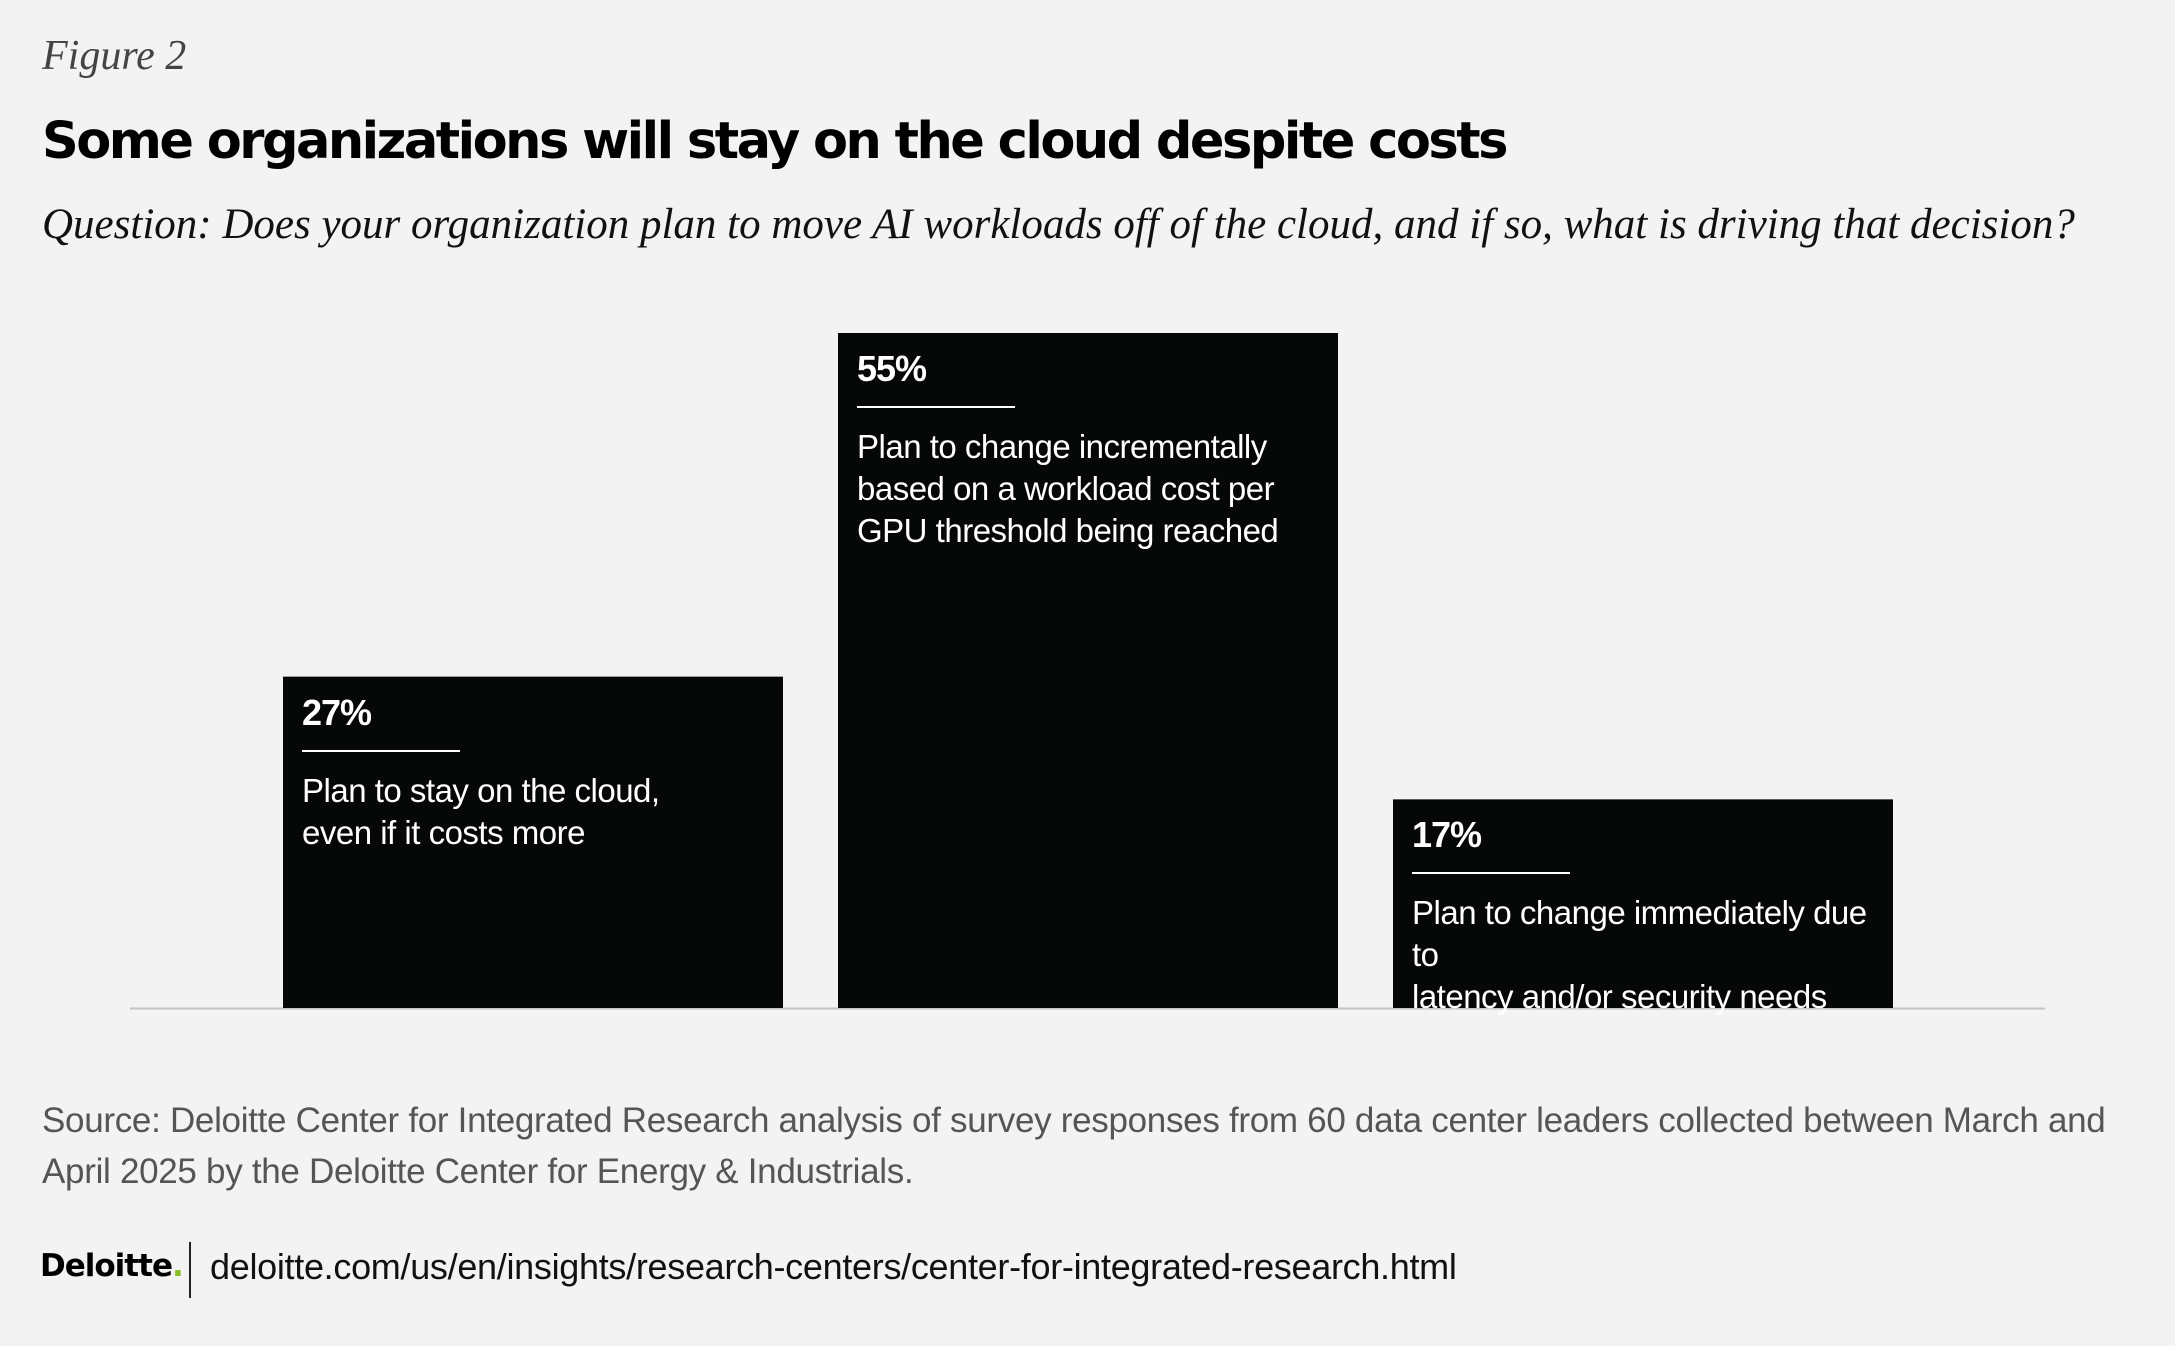 This screenshot has width=2175, height=1346. I want to click on bar-category-label-line: Plan to stay on the cloud,, so click(481, 790).